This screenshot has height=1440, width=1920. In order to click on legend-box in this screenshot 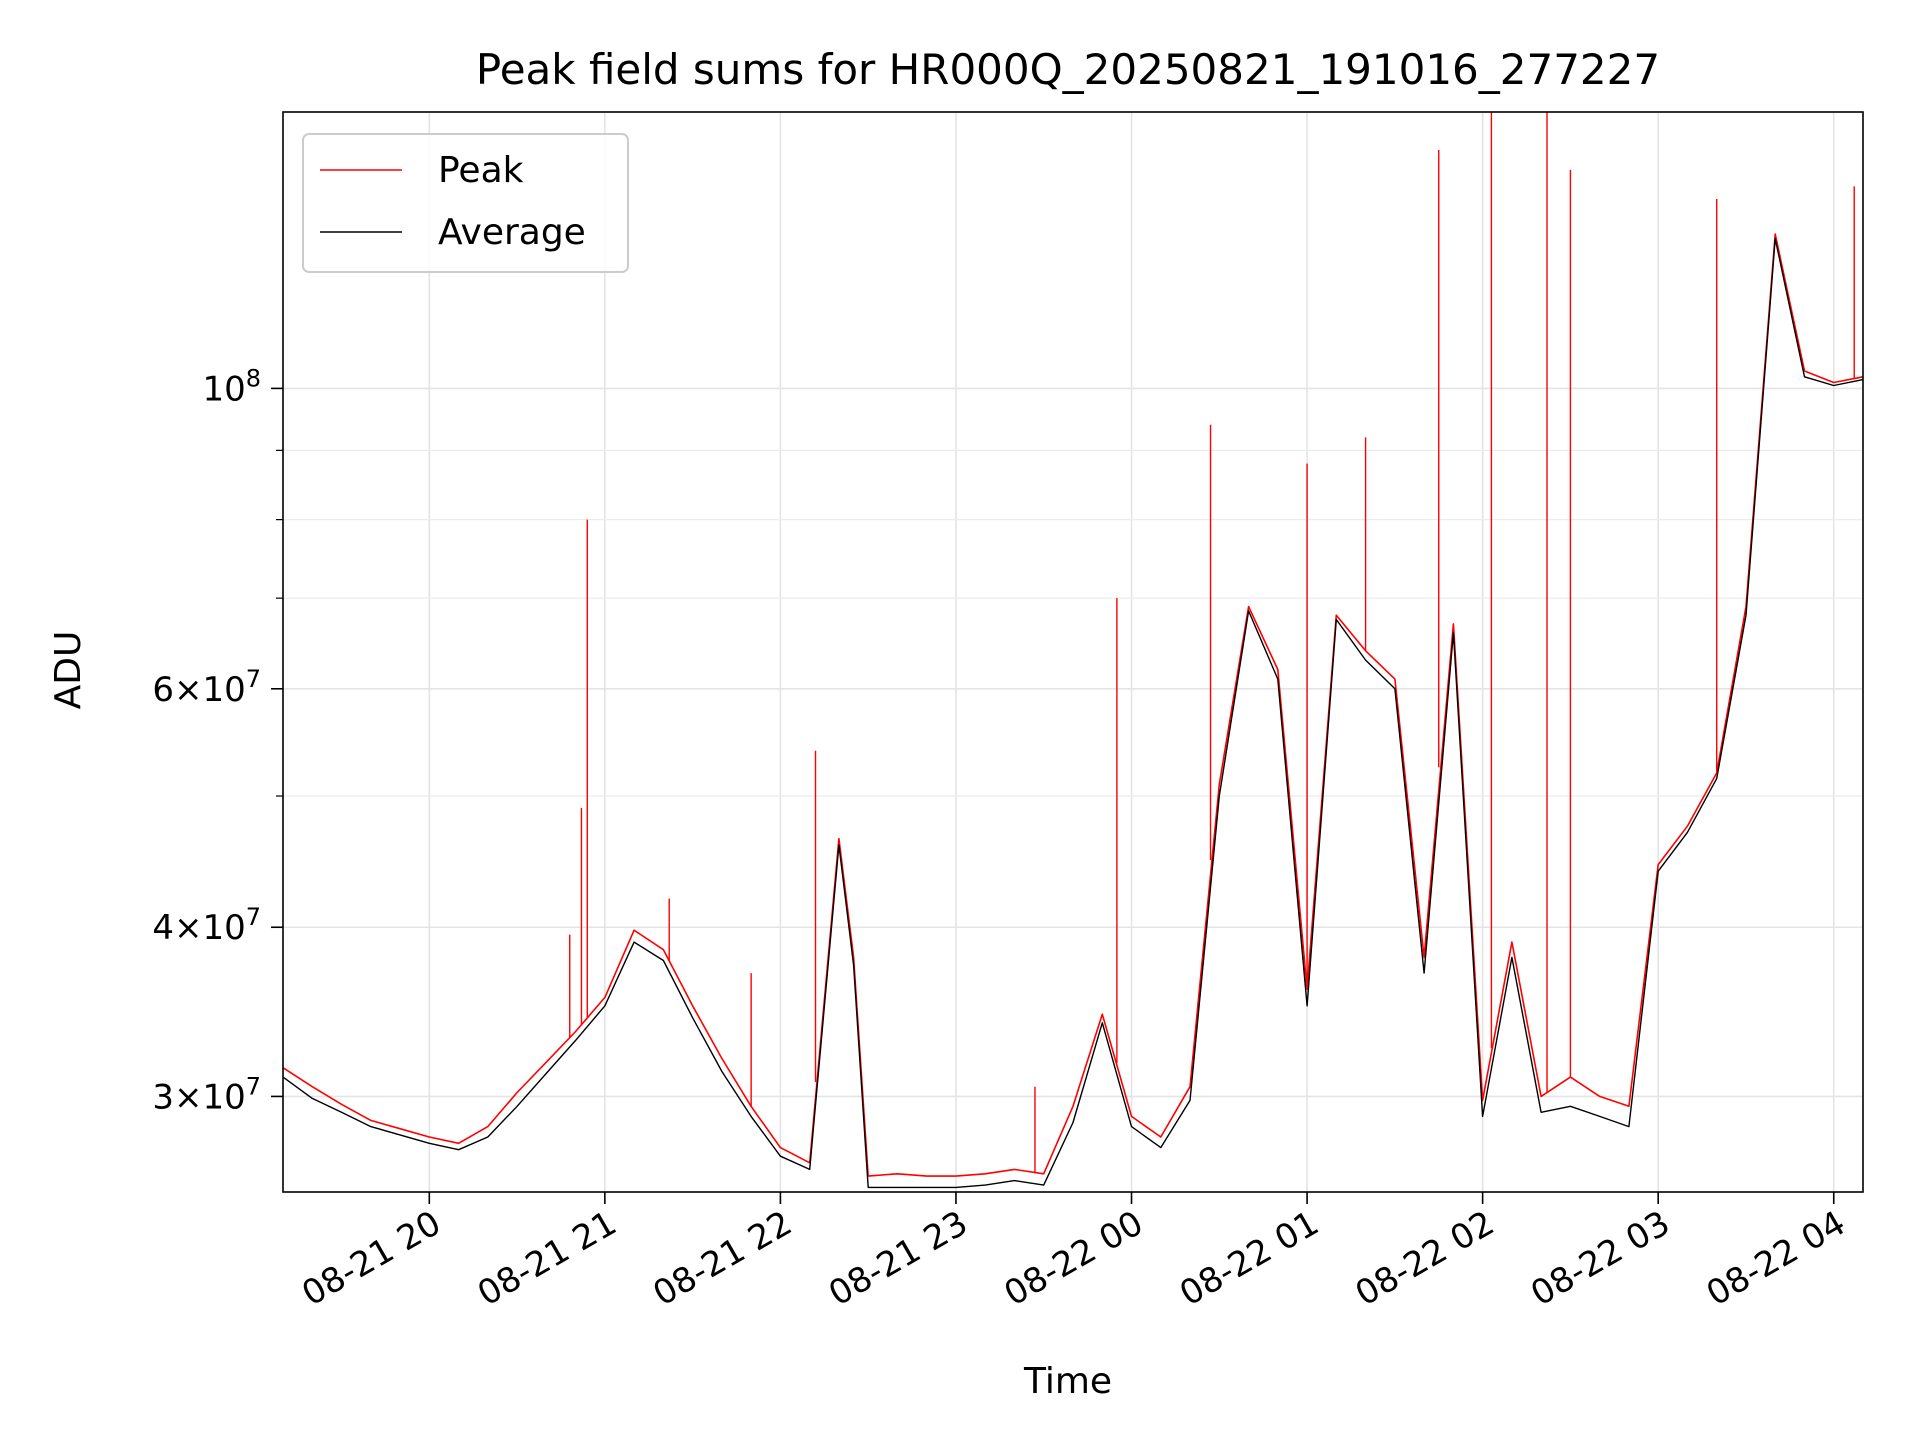, I will do `click(465, 203)`.